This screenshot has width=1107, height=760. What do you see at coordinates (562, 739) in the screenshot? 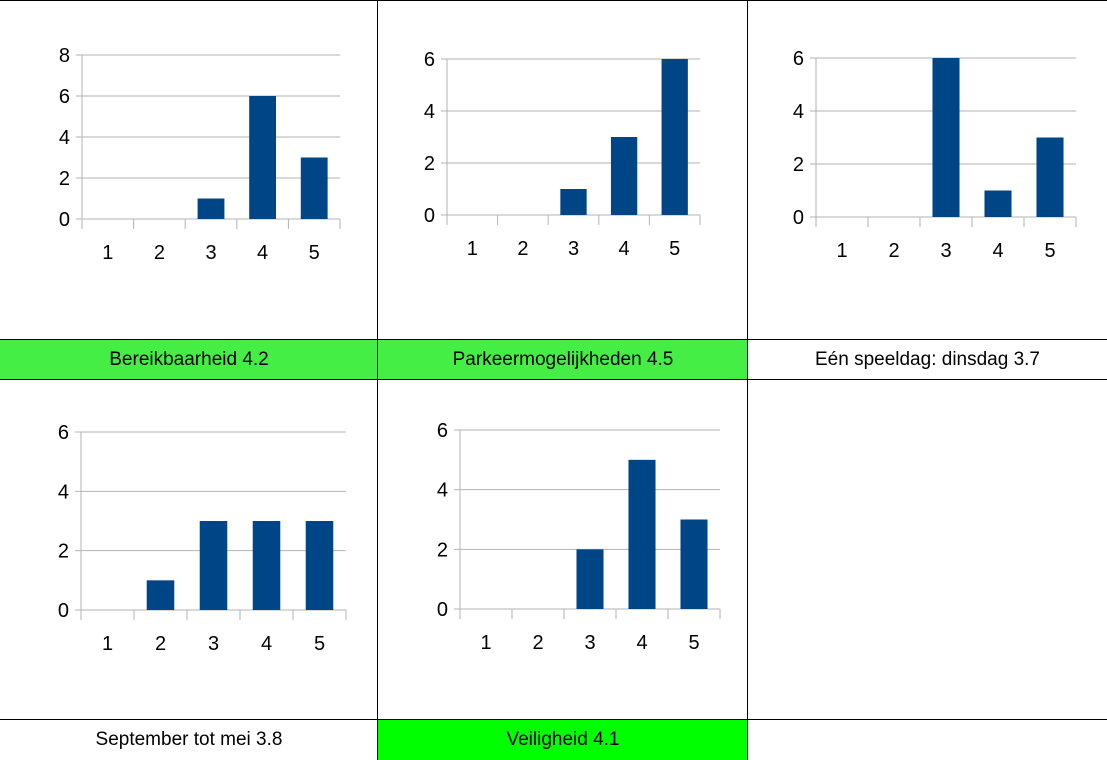
I see `label-veiligheid: Veiligheid 4.1` at bounding box center [562, 739].